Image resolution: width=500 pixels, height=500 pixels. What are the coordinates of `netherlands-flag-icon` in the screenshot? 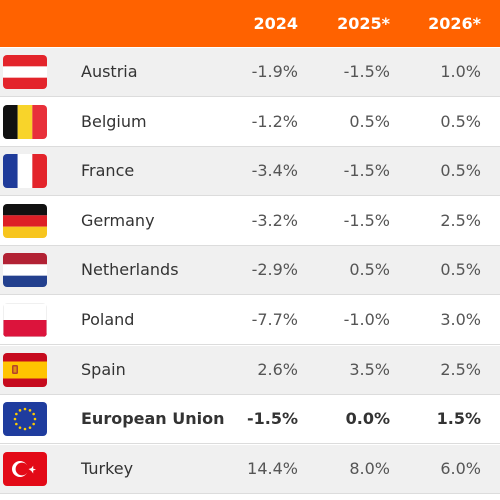 It's located at (25, 270).